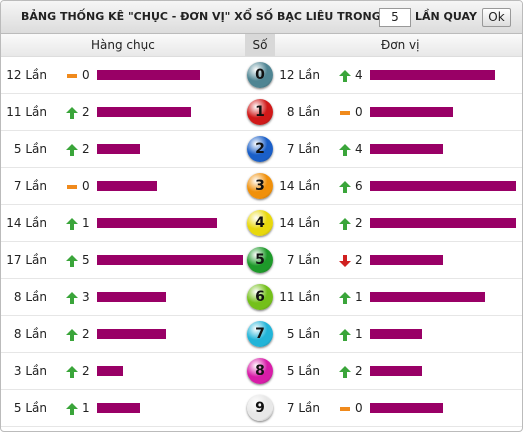 The image size is (523, 432). I want to click on row: 17 Lần 5 7 Lần 2 5, so click(261, 260).